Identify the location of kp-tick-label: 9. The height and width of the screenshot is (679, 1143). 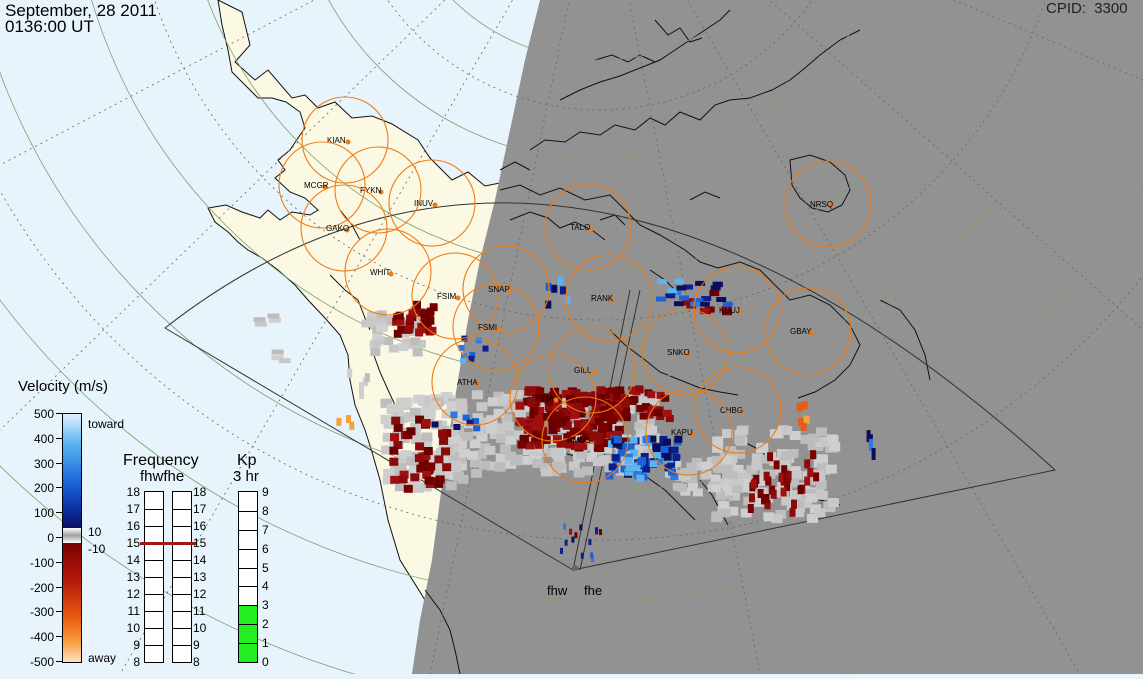
(265, 492).